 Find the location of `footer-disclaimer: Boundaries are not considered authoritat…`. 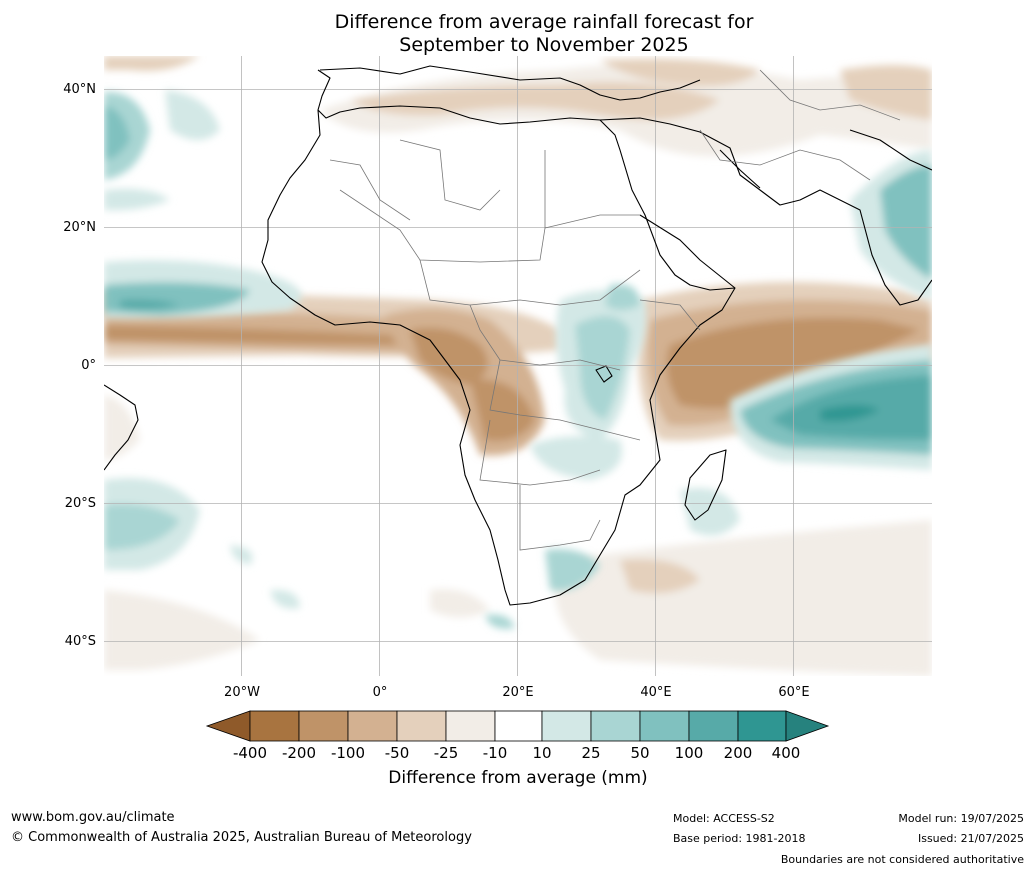

footer-disclaimer: Boundaries are not considered authoritat… is located at coordinates (902, 859).